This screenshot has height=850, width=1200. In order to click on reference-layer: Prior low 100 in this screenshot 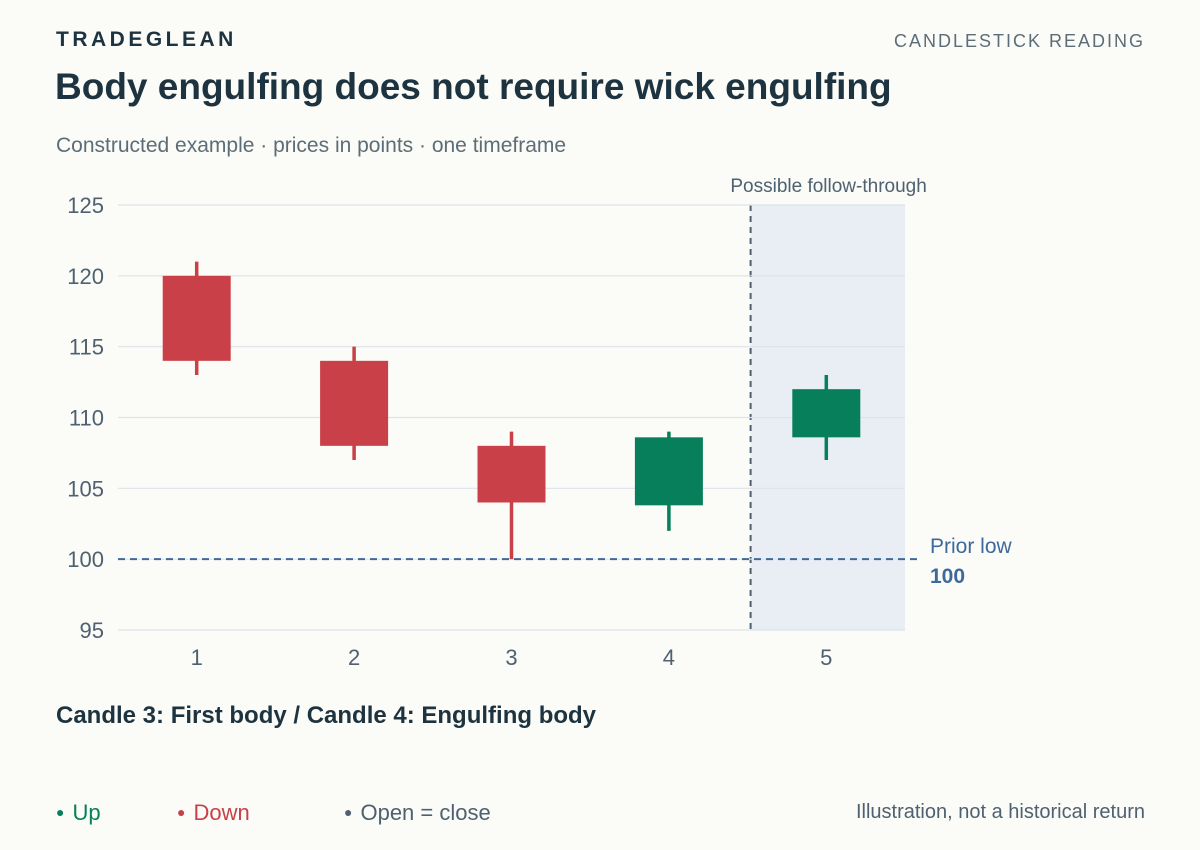, I will do `click(565, 561)`.